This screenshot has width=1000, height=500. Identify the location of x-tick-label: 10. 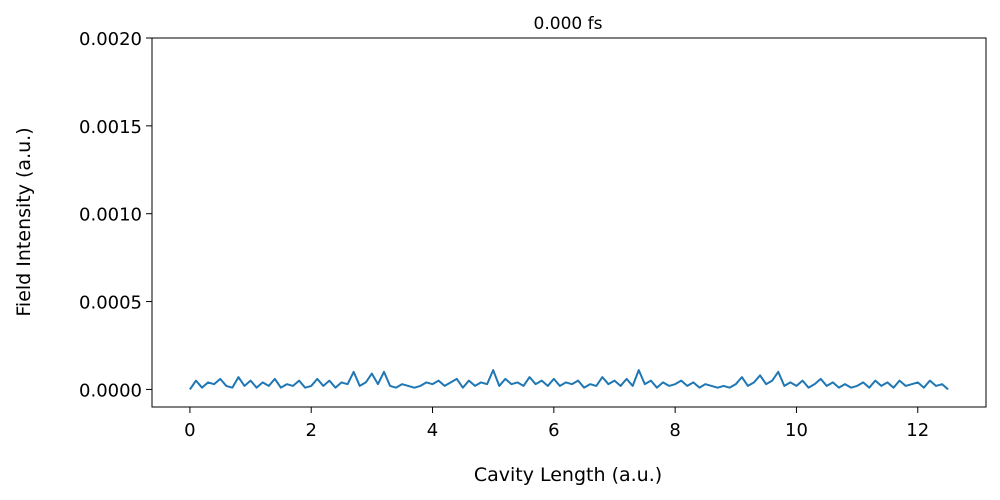
(796, 430).